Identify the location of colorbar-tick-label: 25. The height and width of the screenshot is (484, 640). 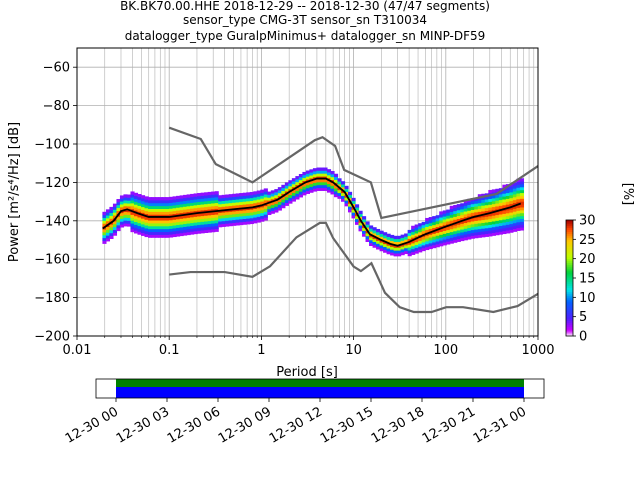
(587, 240).